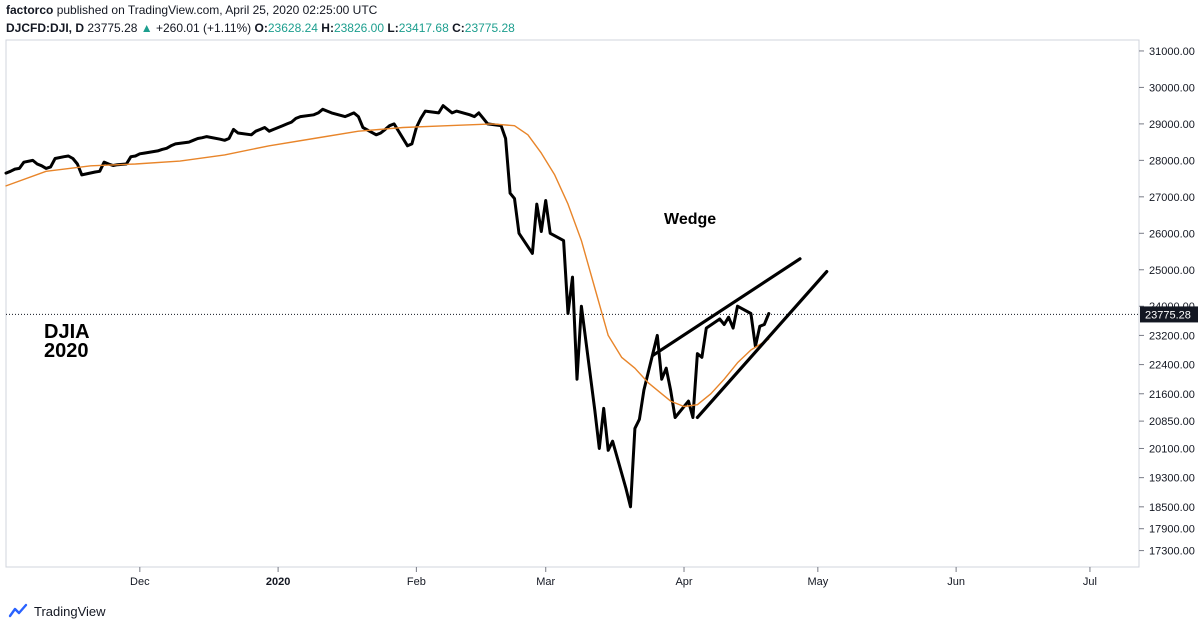 Image resolution: width=1200 pixels, height=629 pixels. What do you see at coordinates (683, 582) in the screenshot?
I see `x-tick-label: Apr` at bounding box center [683, 582].